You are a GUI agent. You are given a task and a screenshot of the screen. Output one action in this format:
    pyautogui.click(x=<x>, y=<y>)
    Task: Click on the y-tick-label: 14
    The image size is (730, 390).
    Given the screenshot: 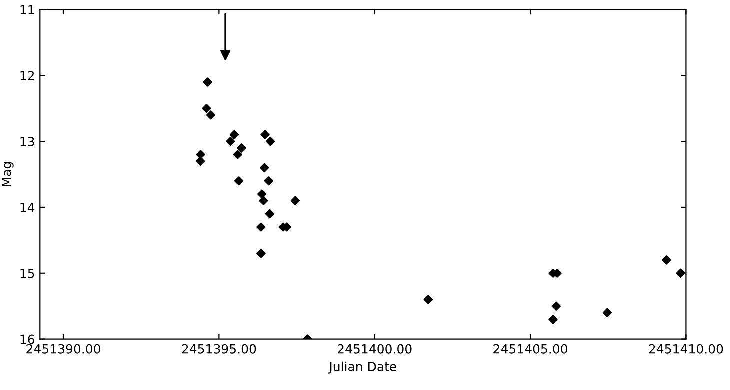 What is the action you would take?
    pyautogui.click(x=27, y=207)
    